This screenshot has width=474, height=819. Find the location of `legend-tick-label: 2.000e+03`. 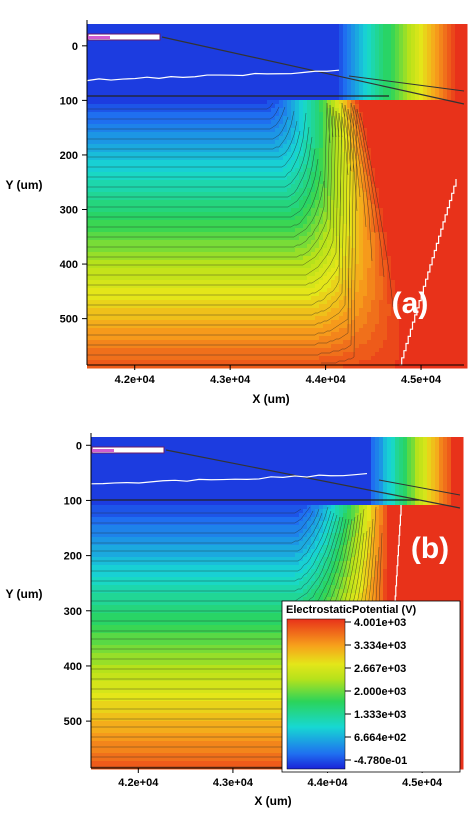

legend-tick-label: 2.000e+03 is located at coordinates (380, 692).